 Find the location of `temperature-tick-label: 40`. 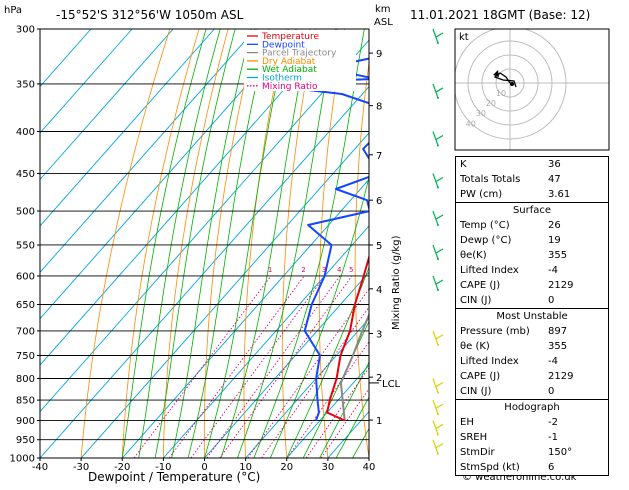

temperature-tick-label: 40 is located at coordinates (369, 467).